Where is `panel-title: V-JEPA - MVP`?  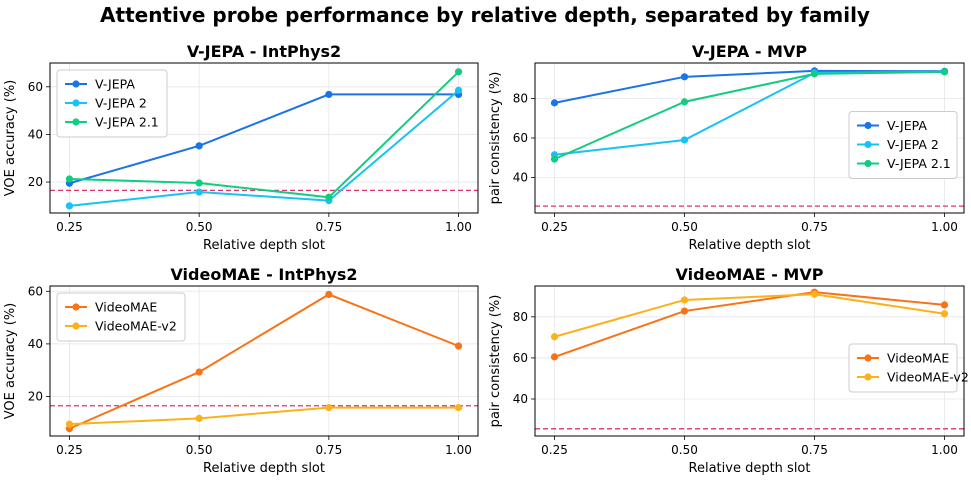 panel-title: V-JEPA - MVP is located at coordinates (749, 51).